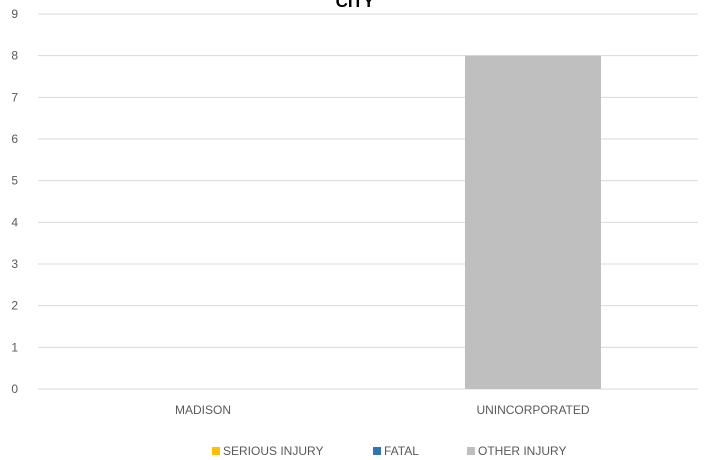 Image resolution: width=710 pixels, height=460 pixels. I want to click on x-category-label: MADISON, so click(203, 410).